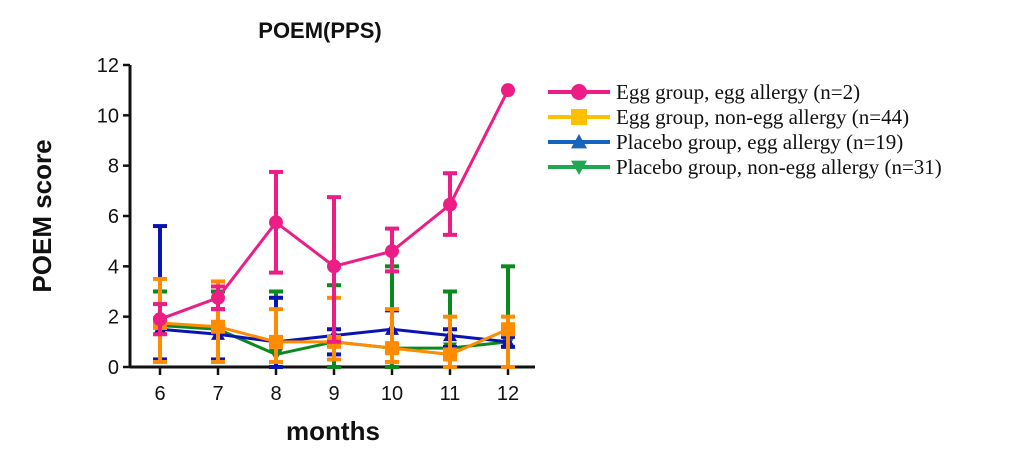 Image resolution: width=1024 pixels, height=449 pixels. What do you see at coordinates (738, 92) in the screenshot?
I see `legend-label: Egg group, egg allergy (n=2)` at bounding box center [738, 92].